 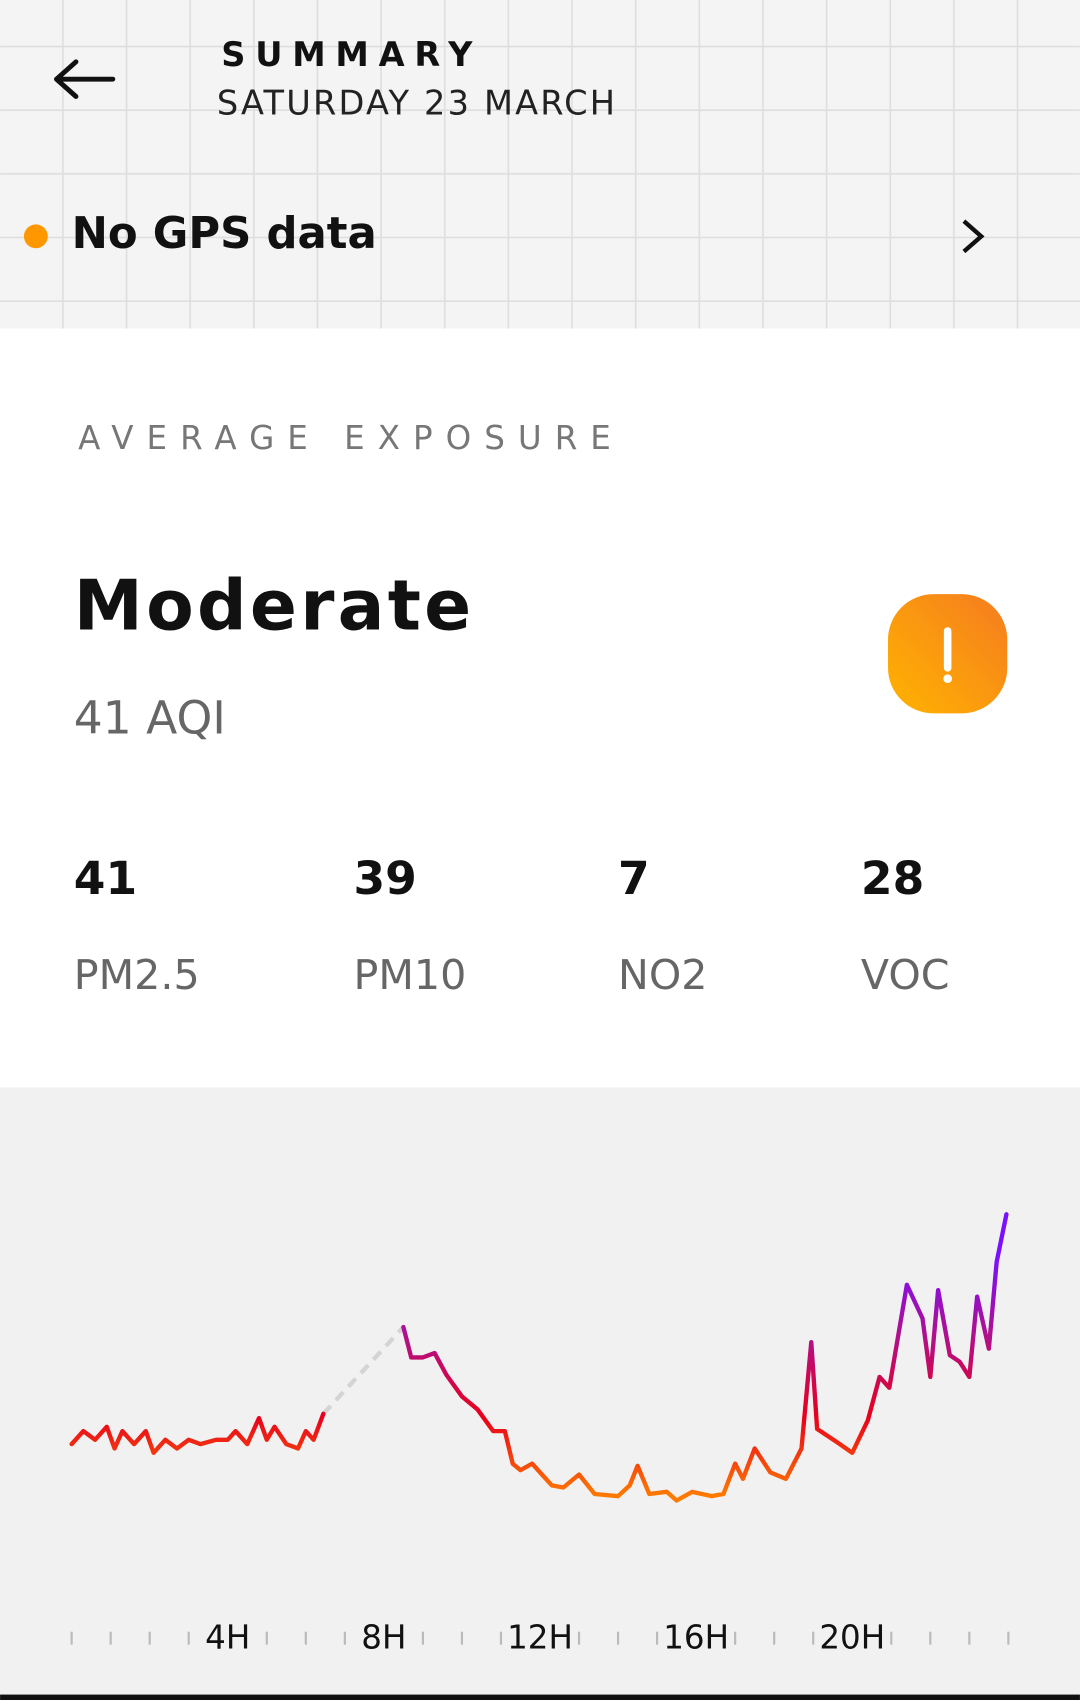 What do you see at coordinates (905, 975) in the screenshot?
I see `metric-name: VOC` at bounding box center [905, 975].